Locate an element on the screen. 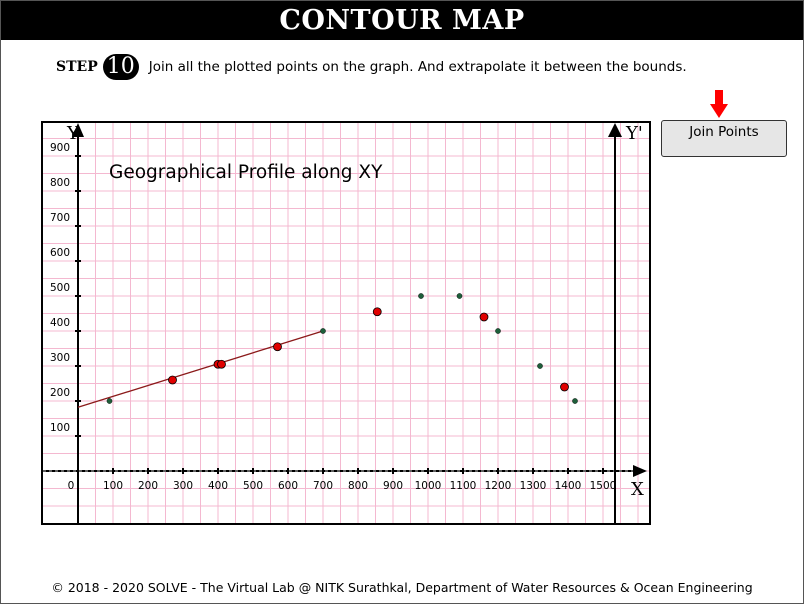  step-label: STEP is located at coordinates (77, 67).